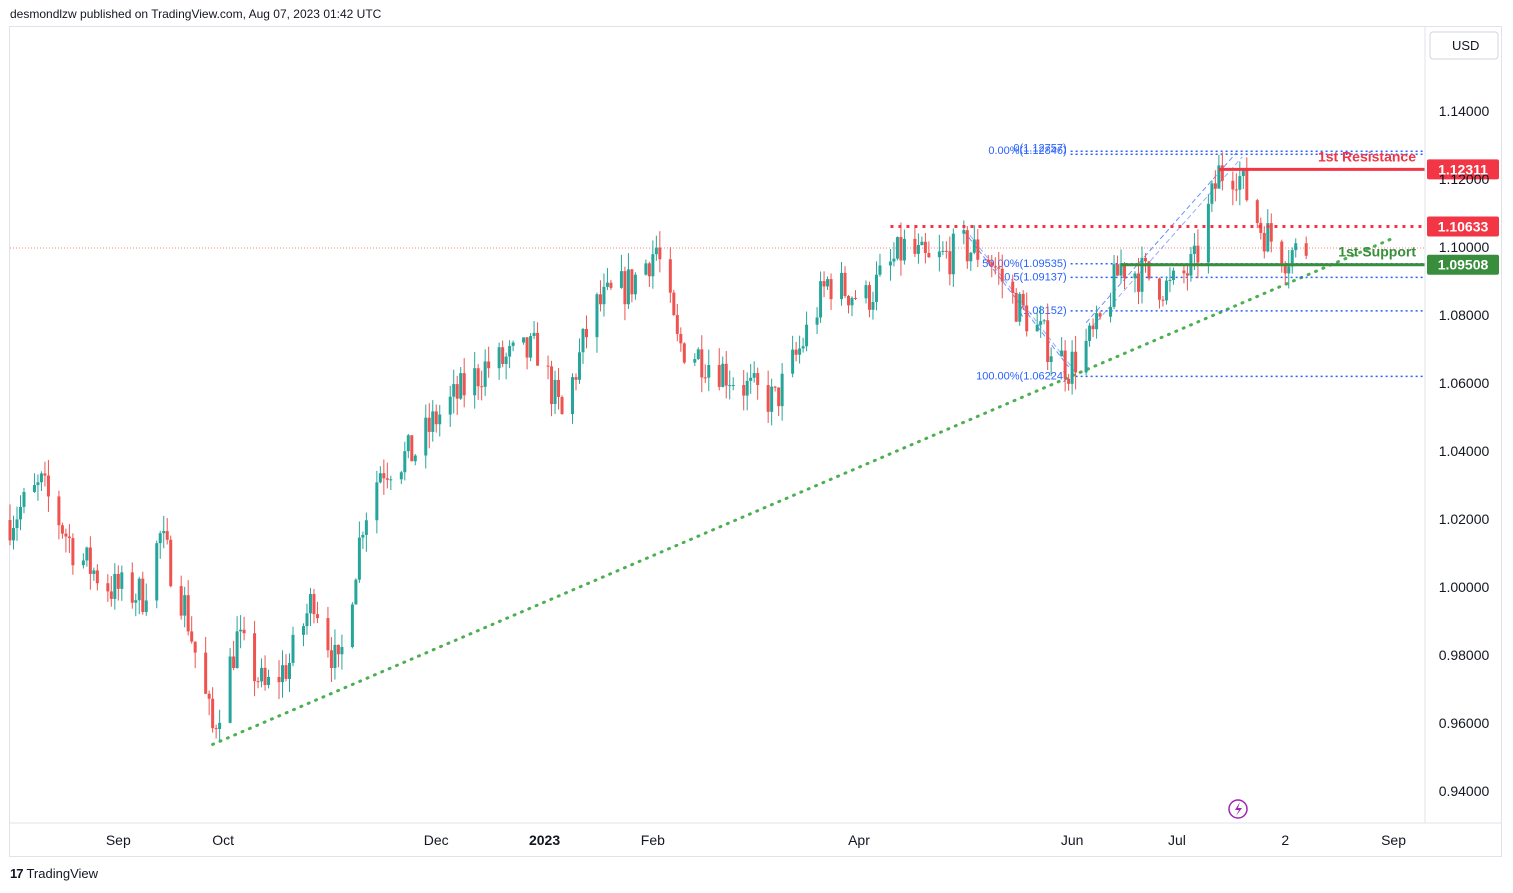 Image resolution: width=1513 pixels, height=893 pixels. What do you see at coordinates (1072, 840) in the screenshot?
I see `x-tick-label: Jun` at bounding box center [1072, 840].